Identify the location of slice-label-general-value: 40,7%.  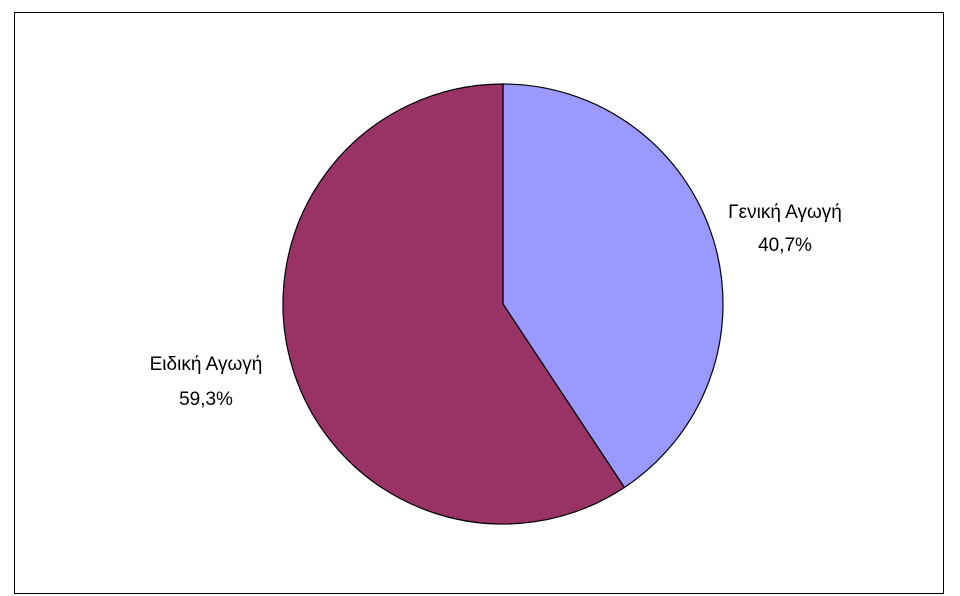
(785, 245).